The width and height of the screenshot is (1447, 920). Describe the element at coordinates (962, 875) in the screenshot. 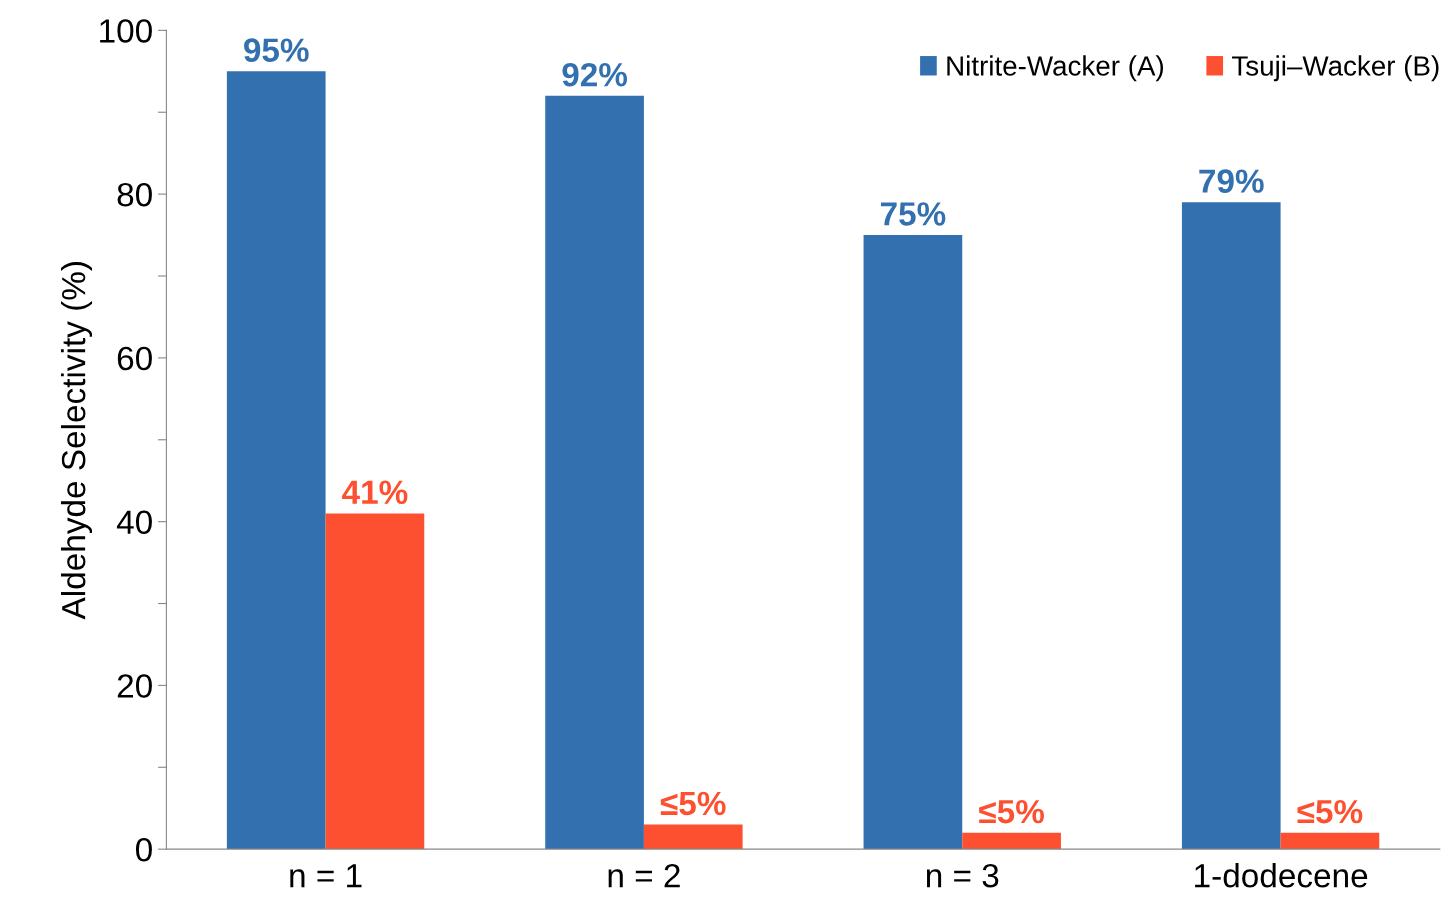

I see `x-tick-label: n = 3` at that location.